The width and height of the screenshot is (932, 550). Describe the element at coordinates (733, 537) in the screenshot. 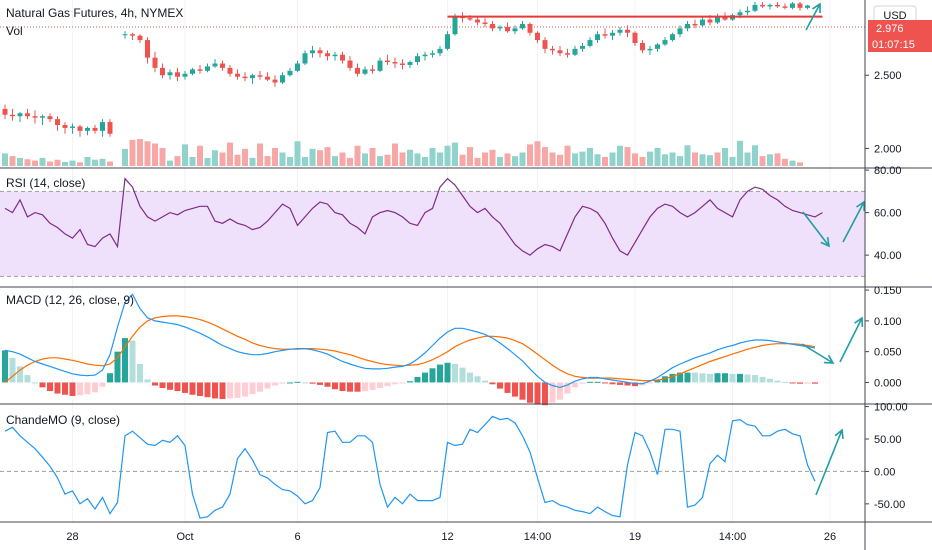

I see `time-tick-label: 14:00` at that location.